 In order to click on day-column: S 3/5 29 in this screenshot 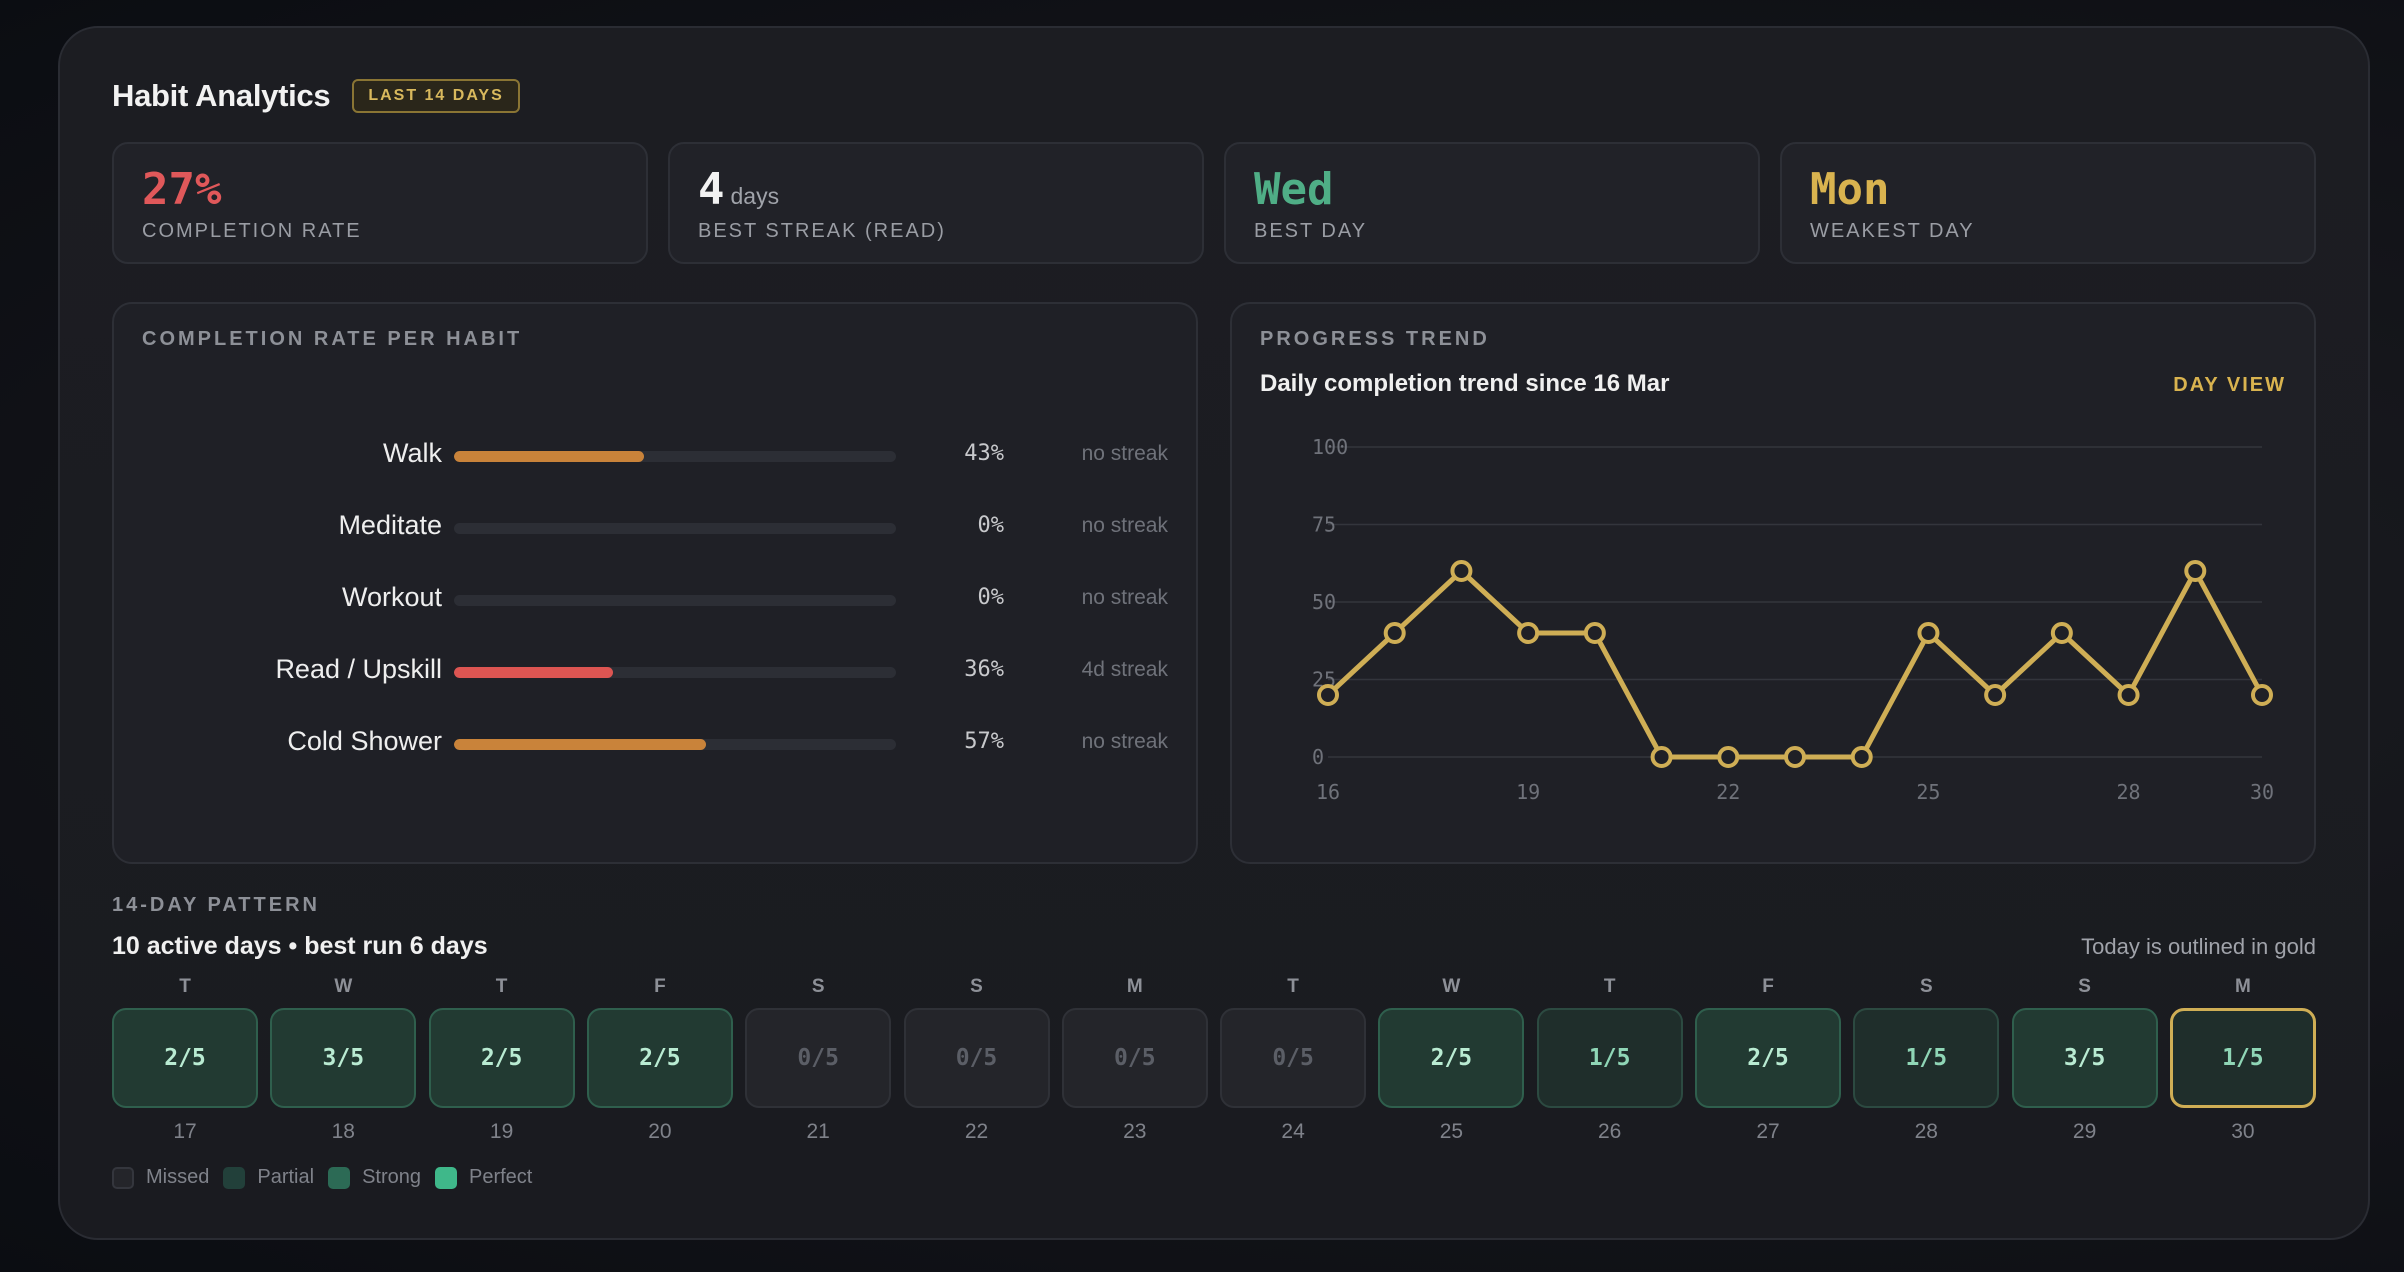, I will do `click(2084, 1060)`.